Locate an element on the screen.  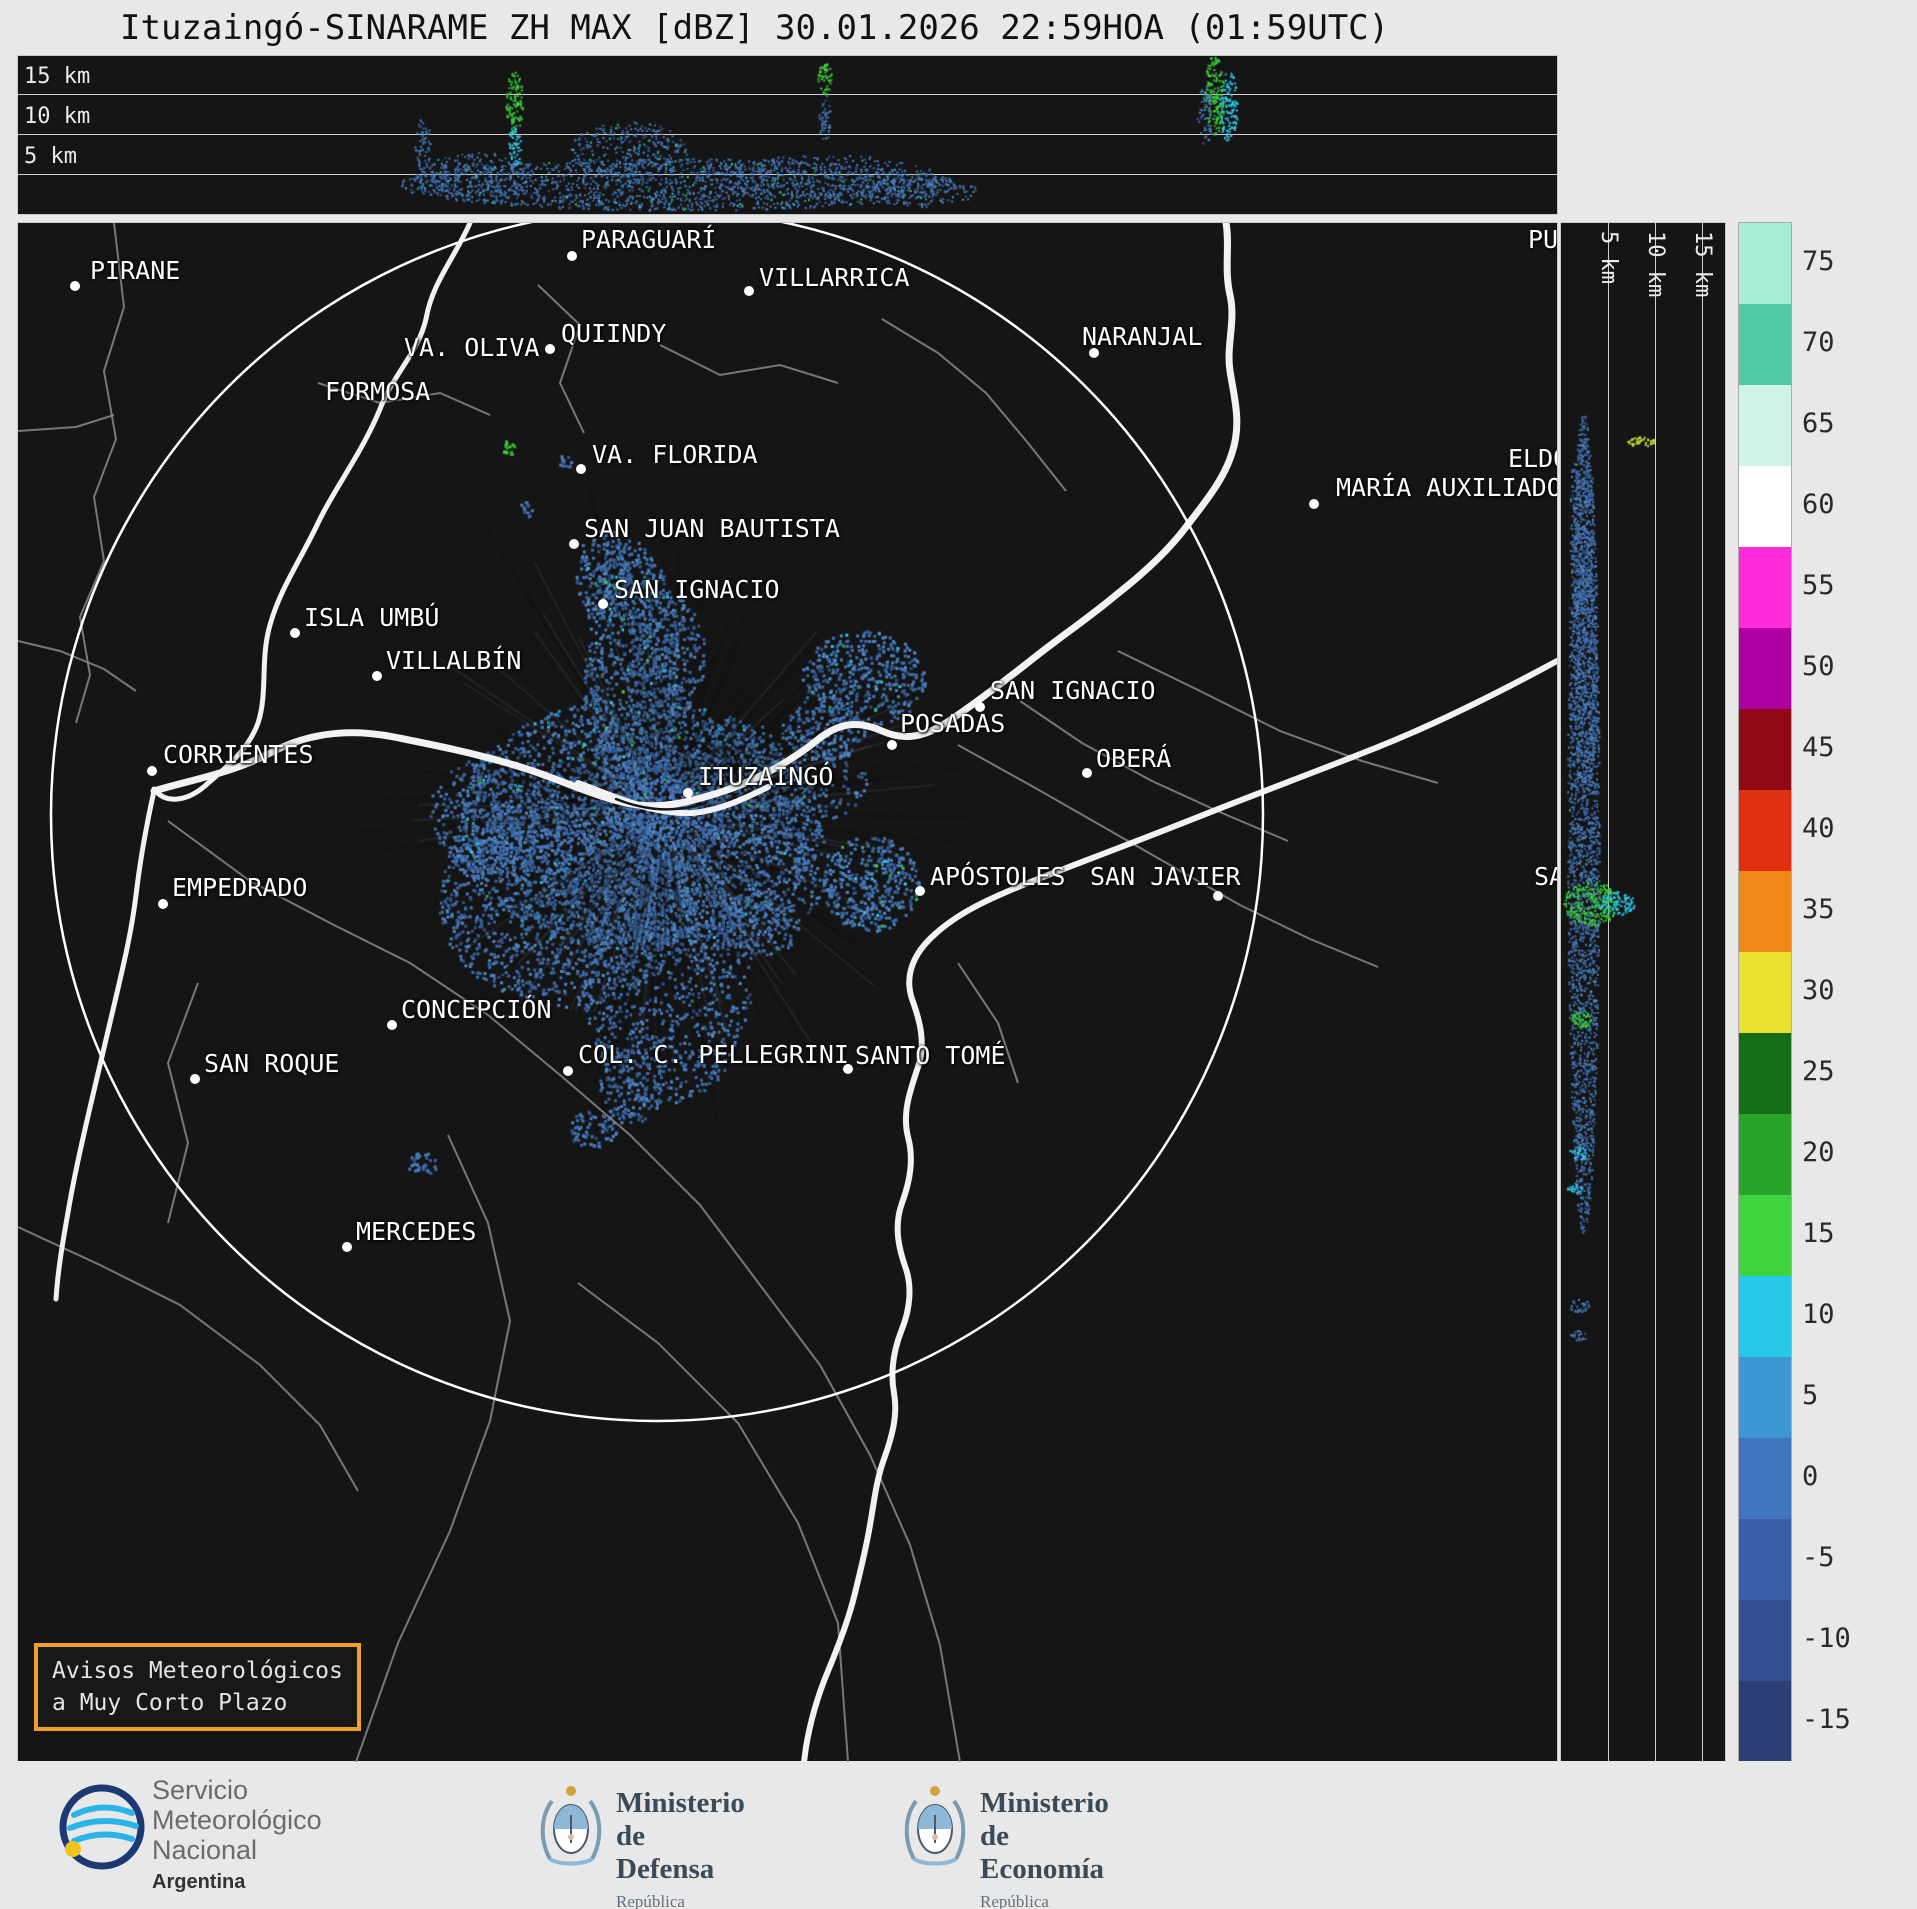
colorbar-tick-label: 60 is located at coordinates (1818, 504).